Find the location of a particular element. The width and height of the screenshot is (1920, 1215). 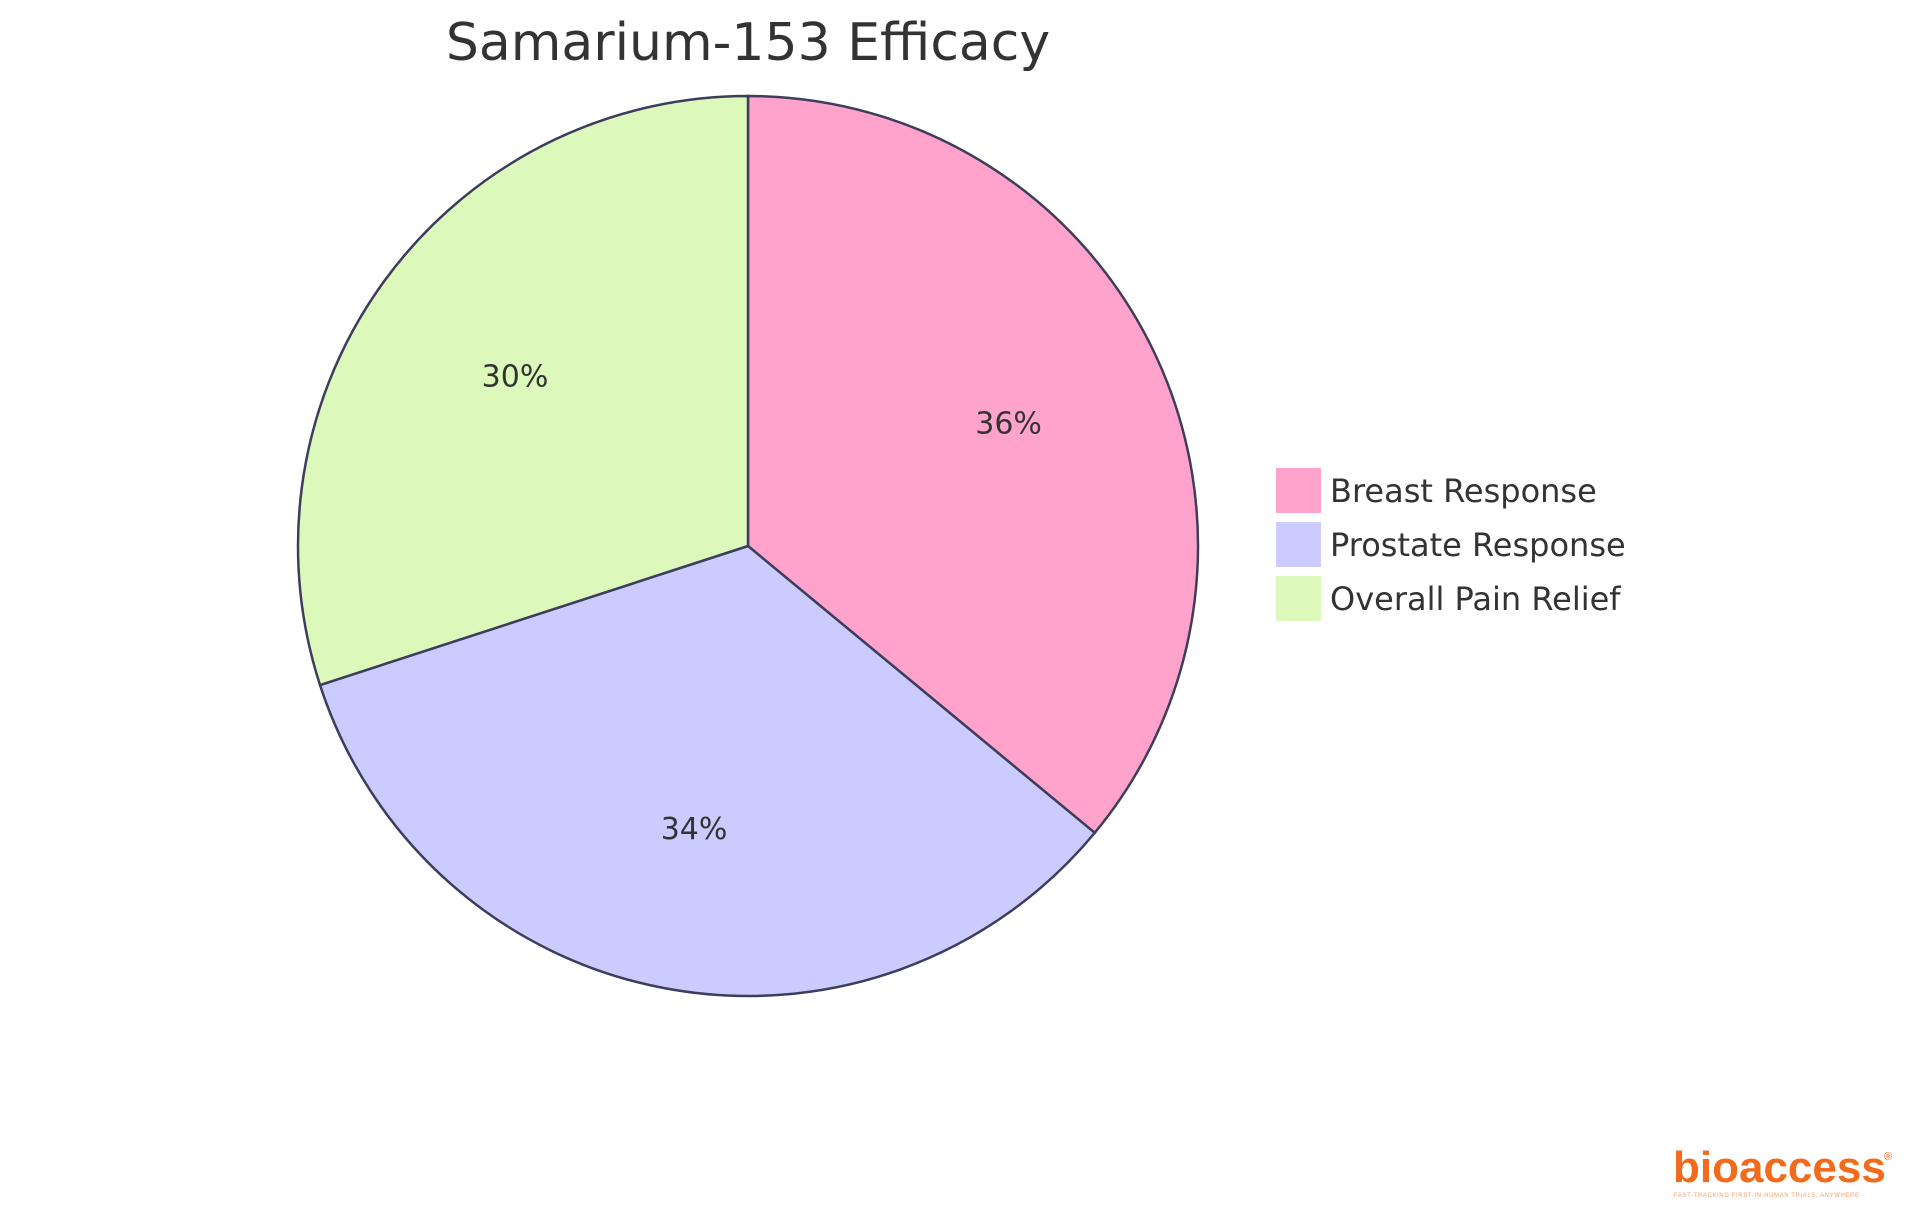

legend-swatch-prostate-response is located at coordinates (1298, 544).